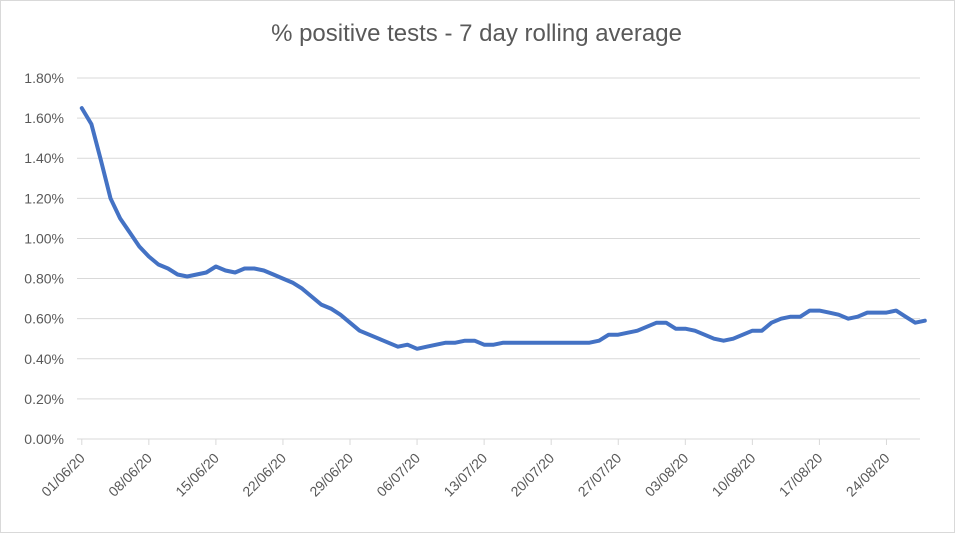 The image size is (955, 533). What do you see at coordinates (44, 238) in the screenshot?
I see `y-tick-label: 1.00%` at bounding box center [44, 238].